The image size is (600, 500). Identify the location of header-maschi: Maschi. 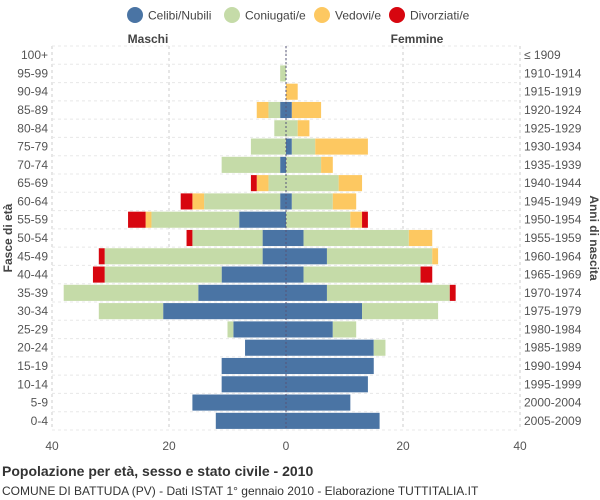
(148, 39).